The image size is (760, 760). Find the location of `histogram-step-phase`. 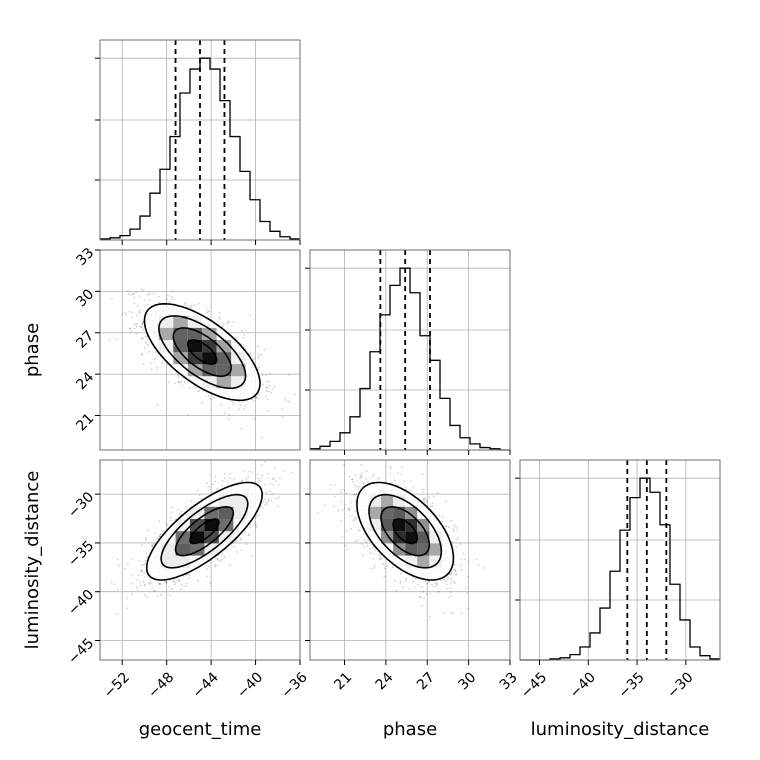

histogram-step-phase is located at coordinates (410, 359).